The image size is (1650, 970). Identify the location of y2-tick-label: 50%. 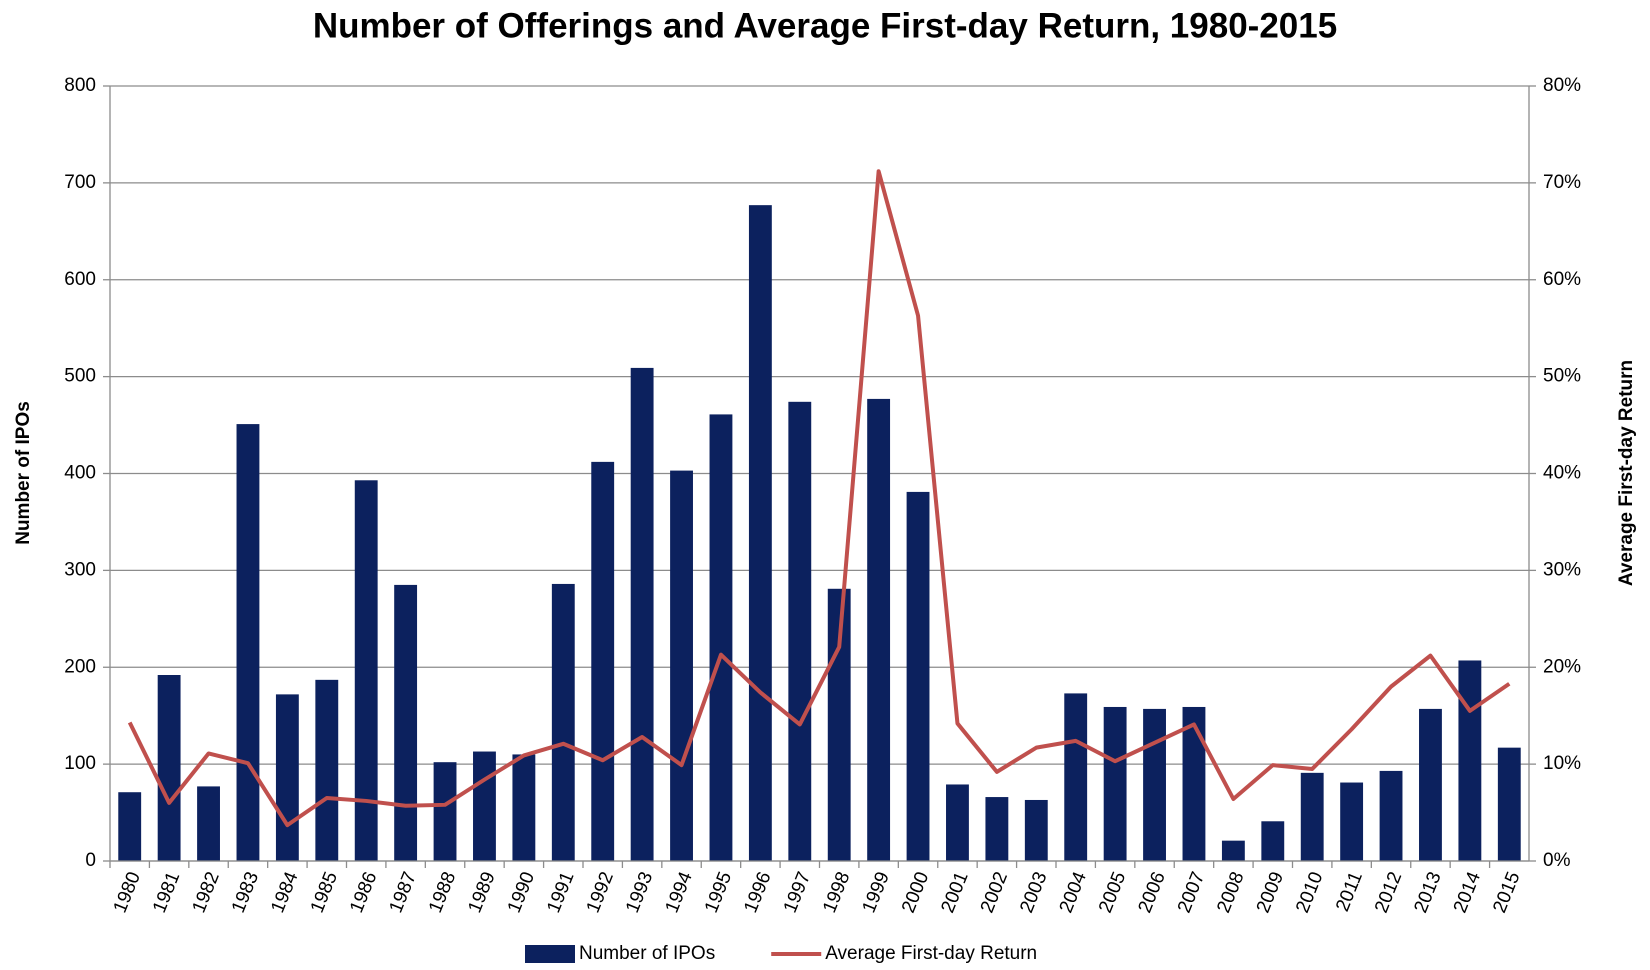
(1562, 376).